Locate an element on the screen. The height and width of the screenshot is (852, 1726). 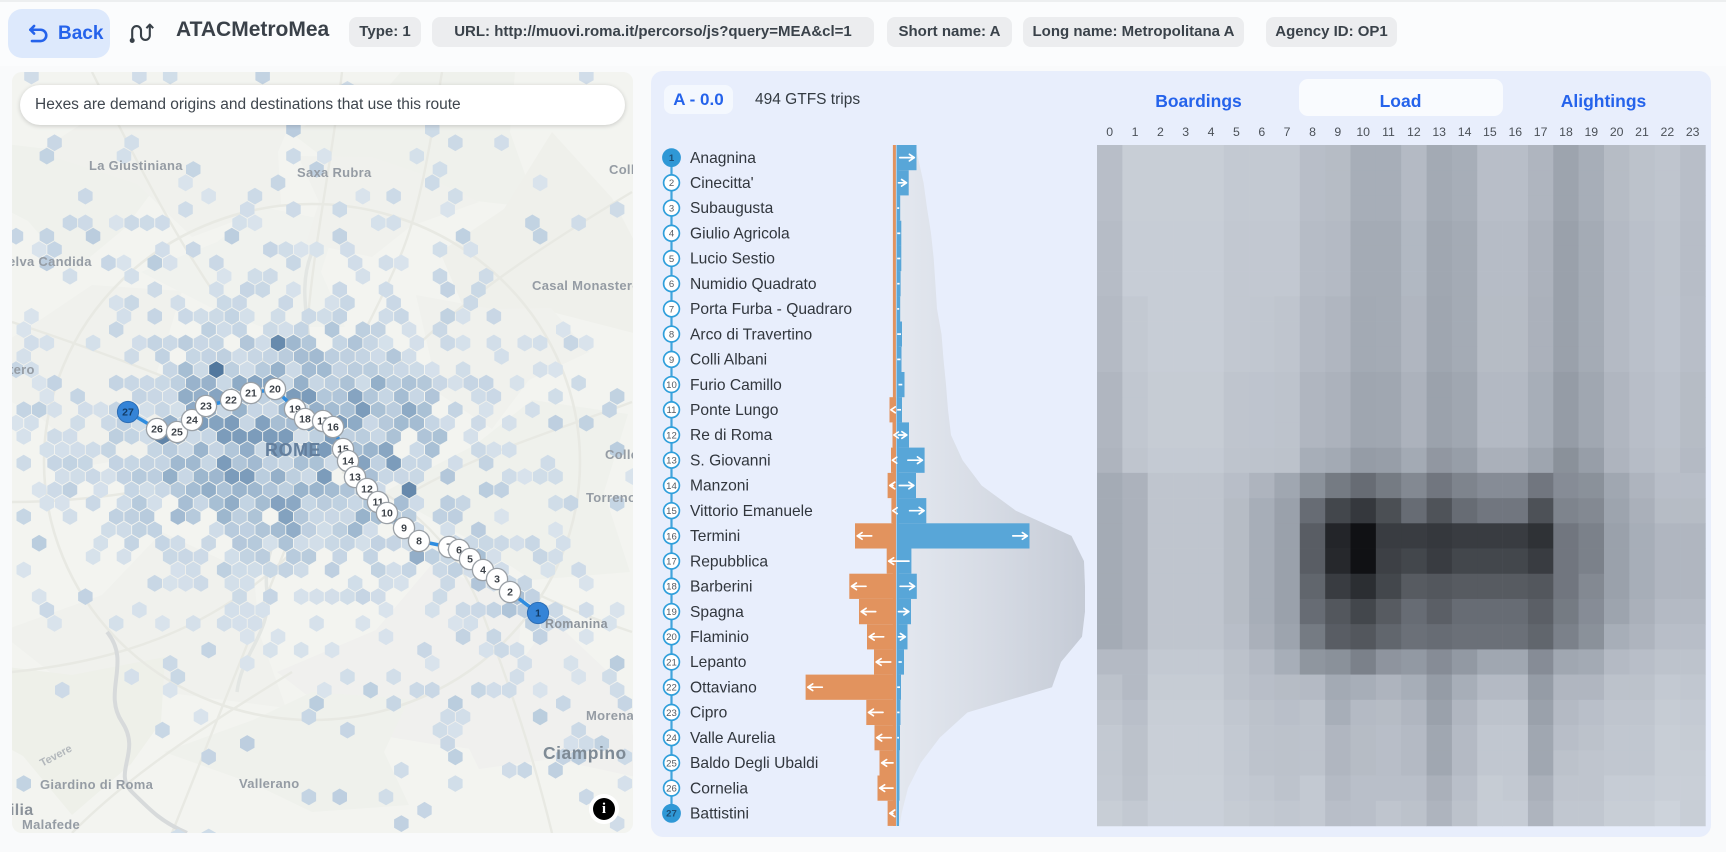
svg-text: Morena is located at coordinates (609, 715).